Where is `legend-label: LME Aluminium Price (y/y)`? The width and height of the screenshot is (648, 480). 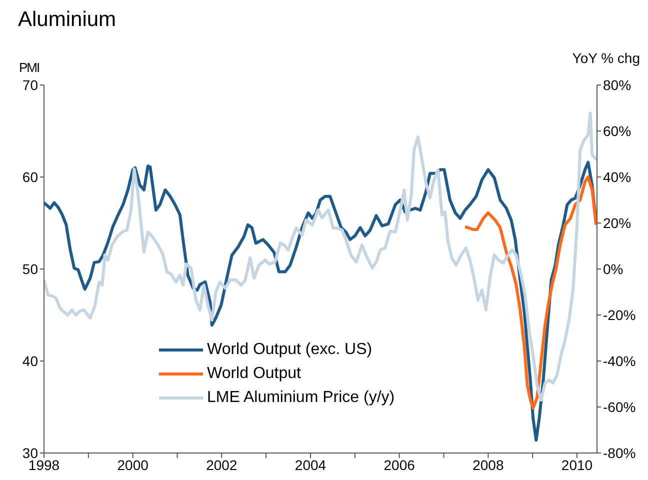
legend-label: LME Aluminium Price (y/y) is located at coordinates (301, 398).